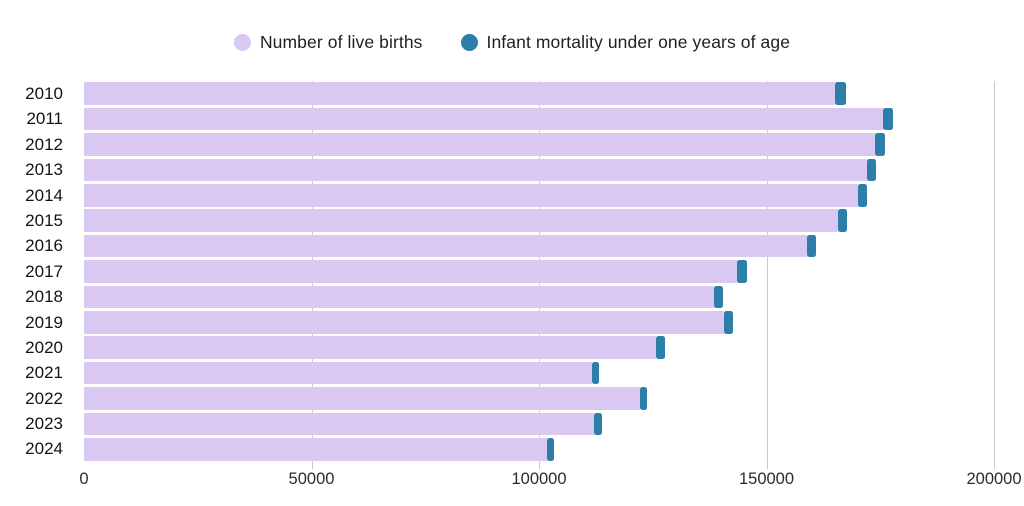 The width and height of the screenshot is (1024, 506). I want to click on y-axis-label-2023: 2023, so click(44, 424).